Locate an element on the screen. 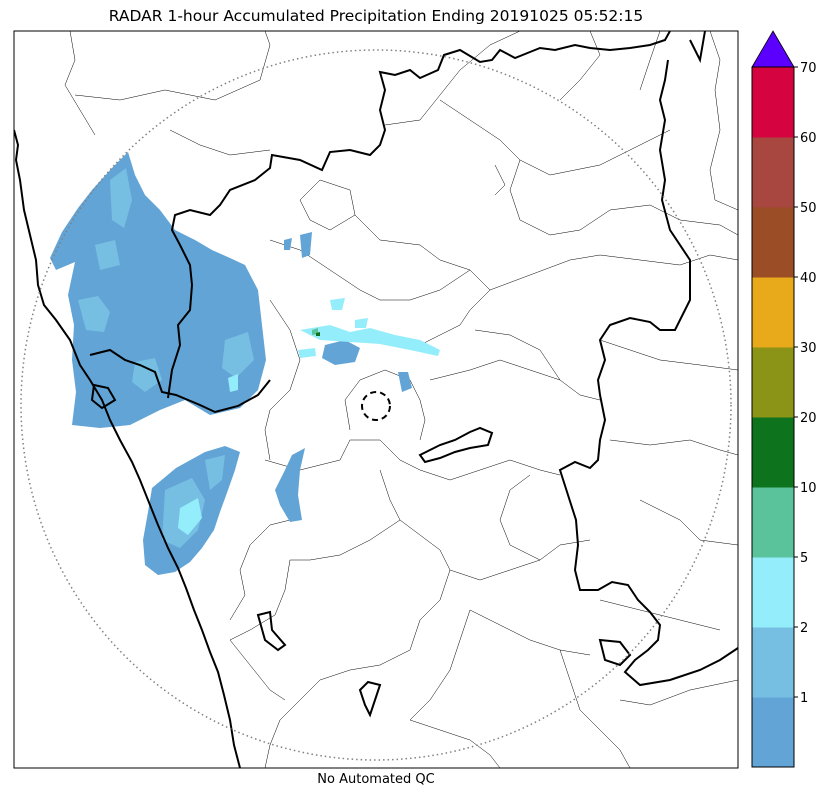 This screenshot has width=825, height=797. colorbar-segments is located at coordinates (773, 417).